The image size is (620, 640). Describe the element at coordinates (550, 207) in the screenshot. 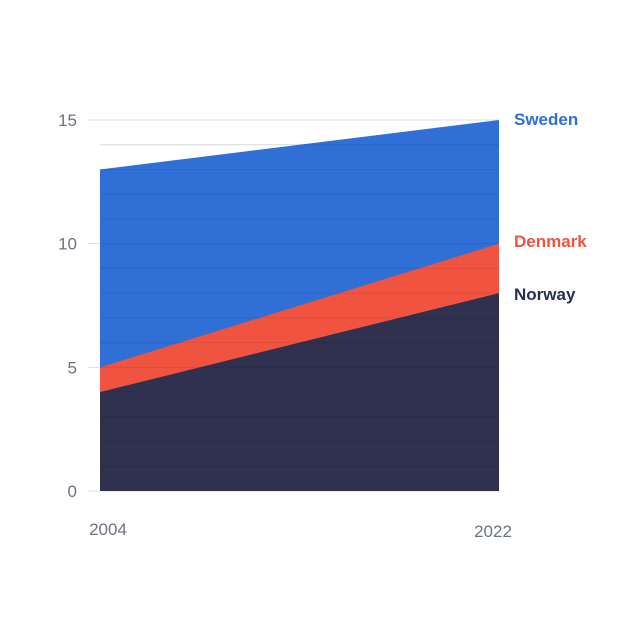

I see `series-labels: Sweden Denmark Norway` at that location.